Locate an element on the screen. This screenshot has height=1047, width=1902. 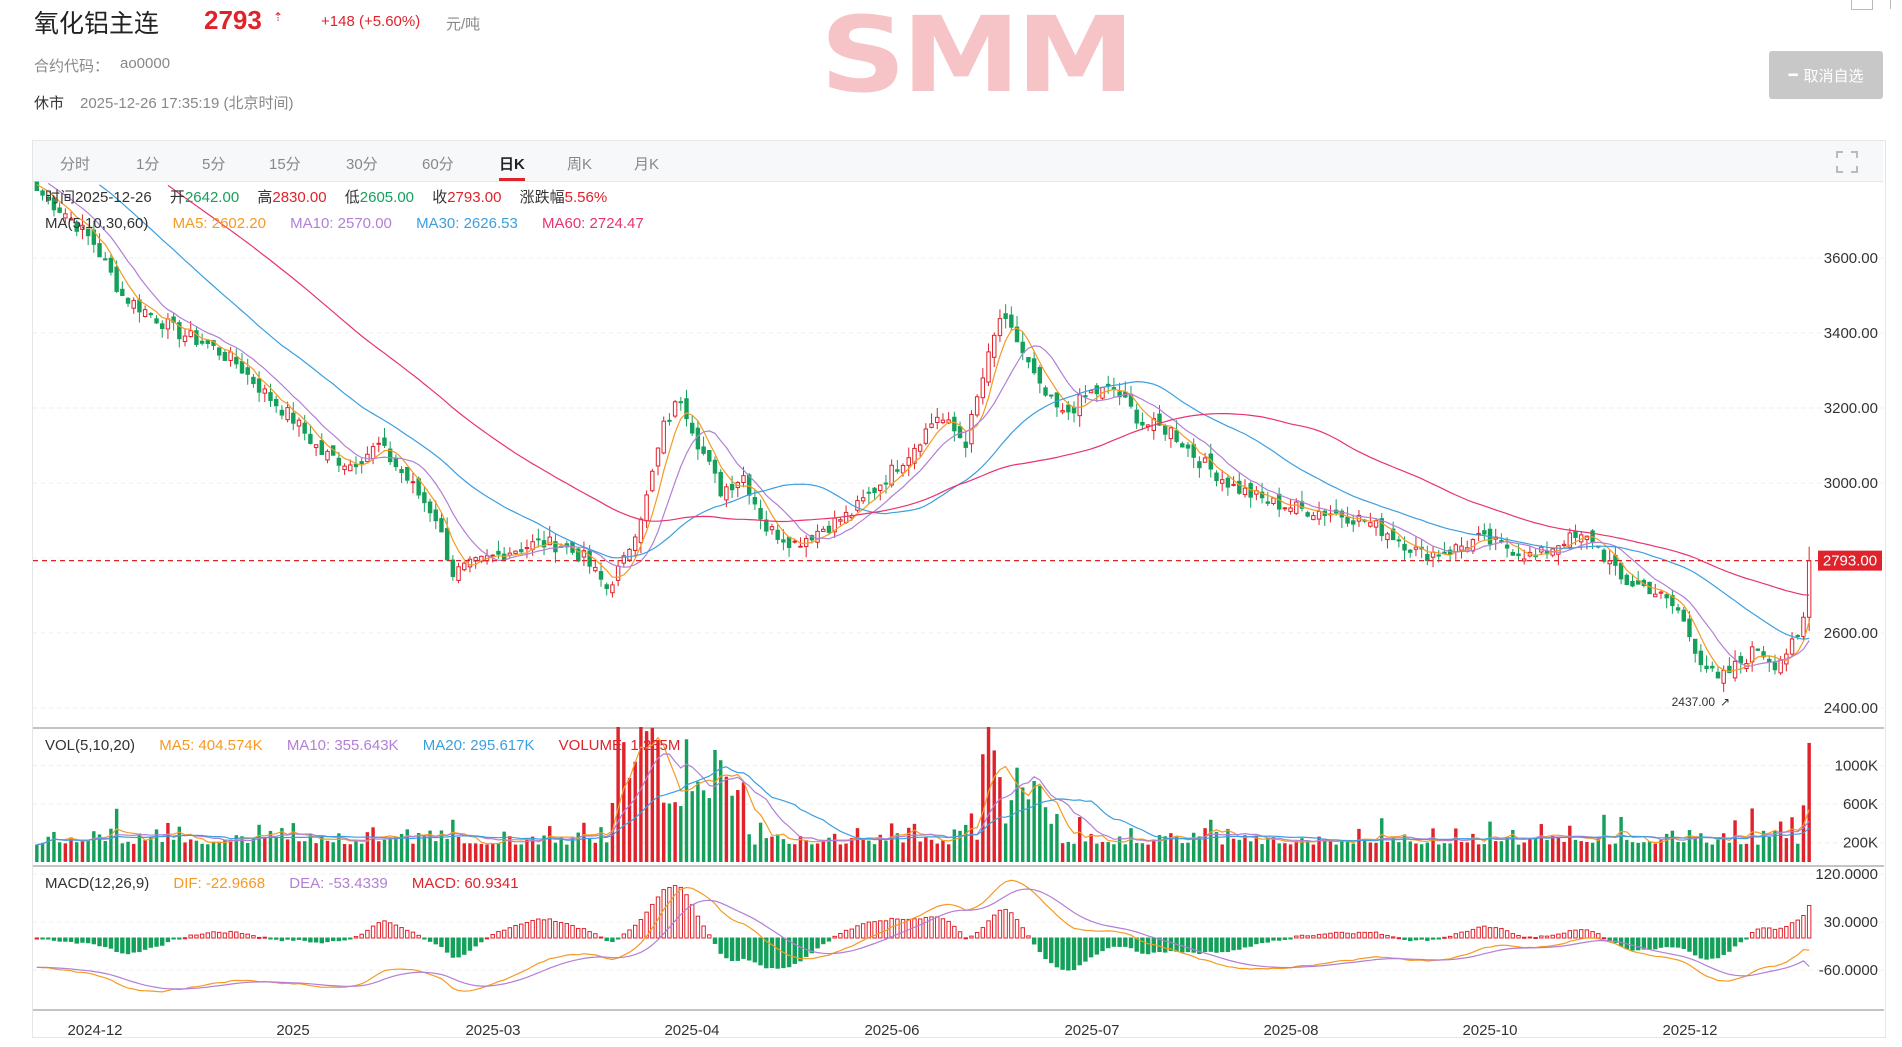
tab-timeshare: 分时 is located at coordinates (75, 164).